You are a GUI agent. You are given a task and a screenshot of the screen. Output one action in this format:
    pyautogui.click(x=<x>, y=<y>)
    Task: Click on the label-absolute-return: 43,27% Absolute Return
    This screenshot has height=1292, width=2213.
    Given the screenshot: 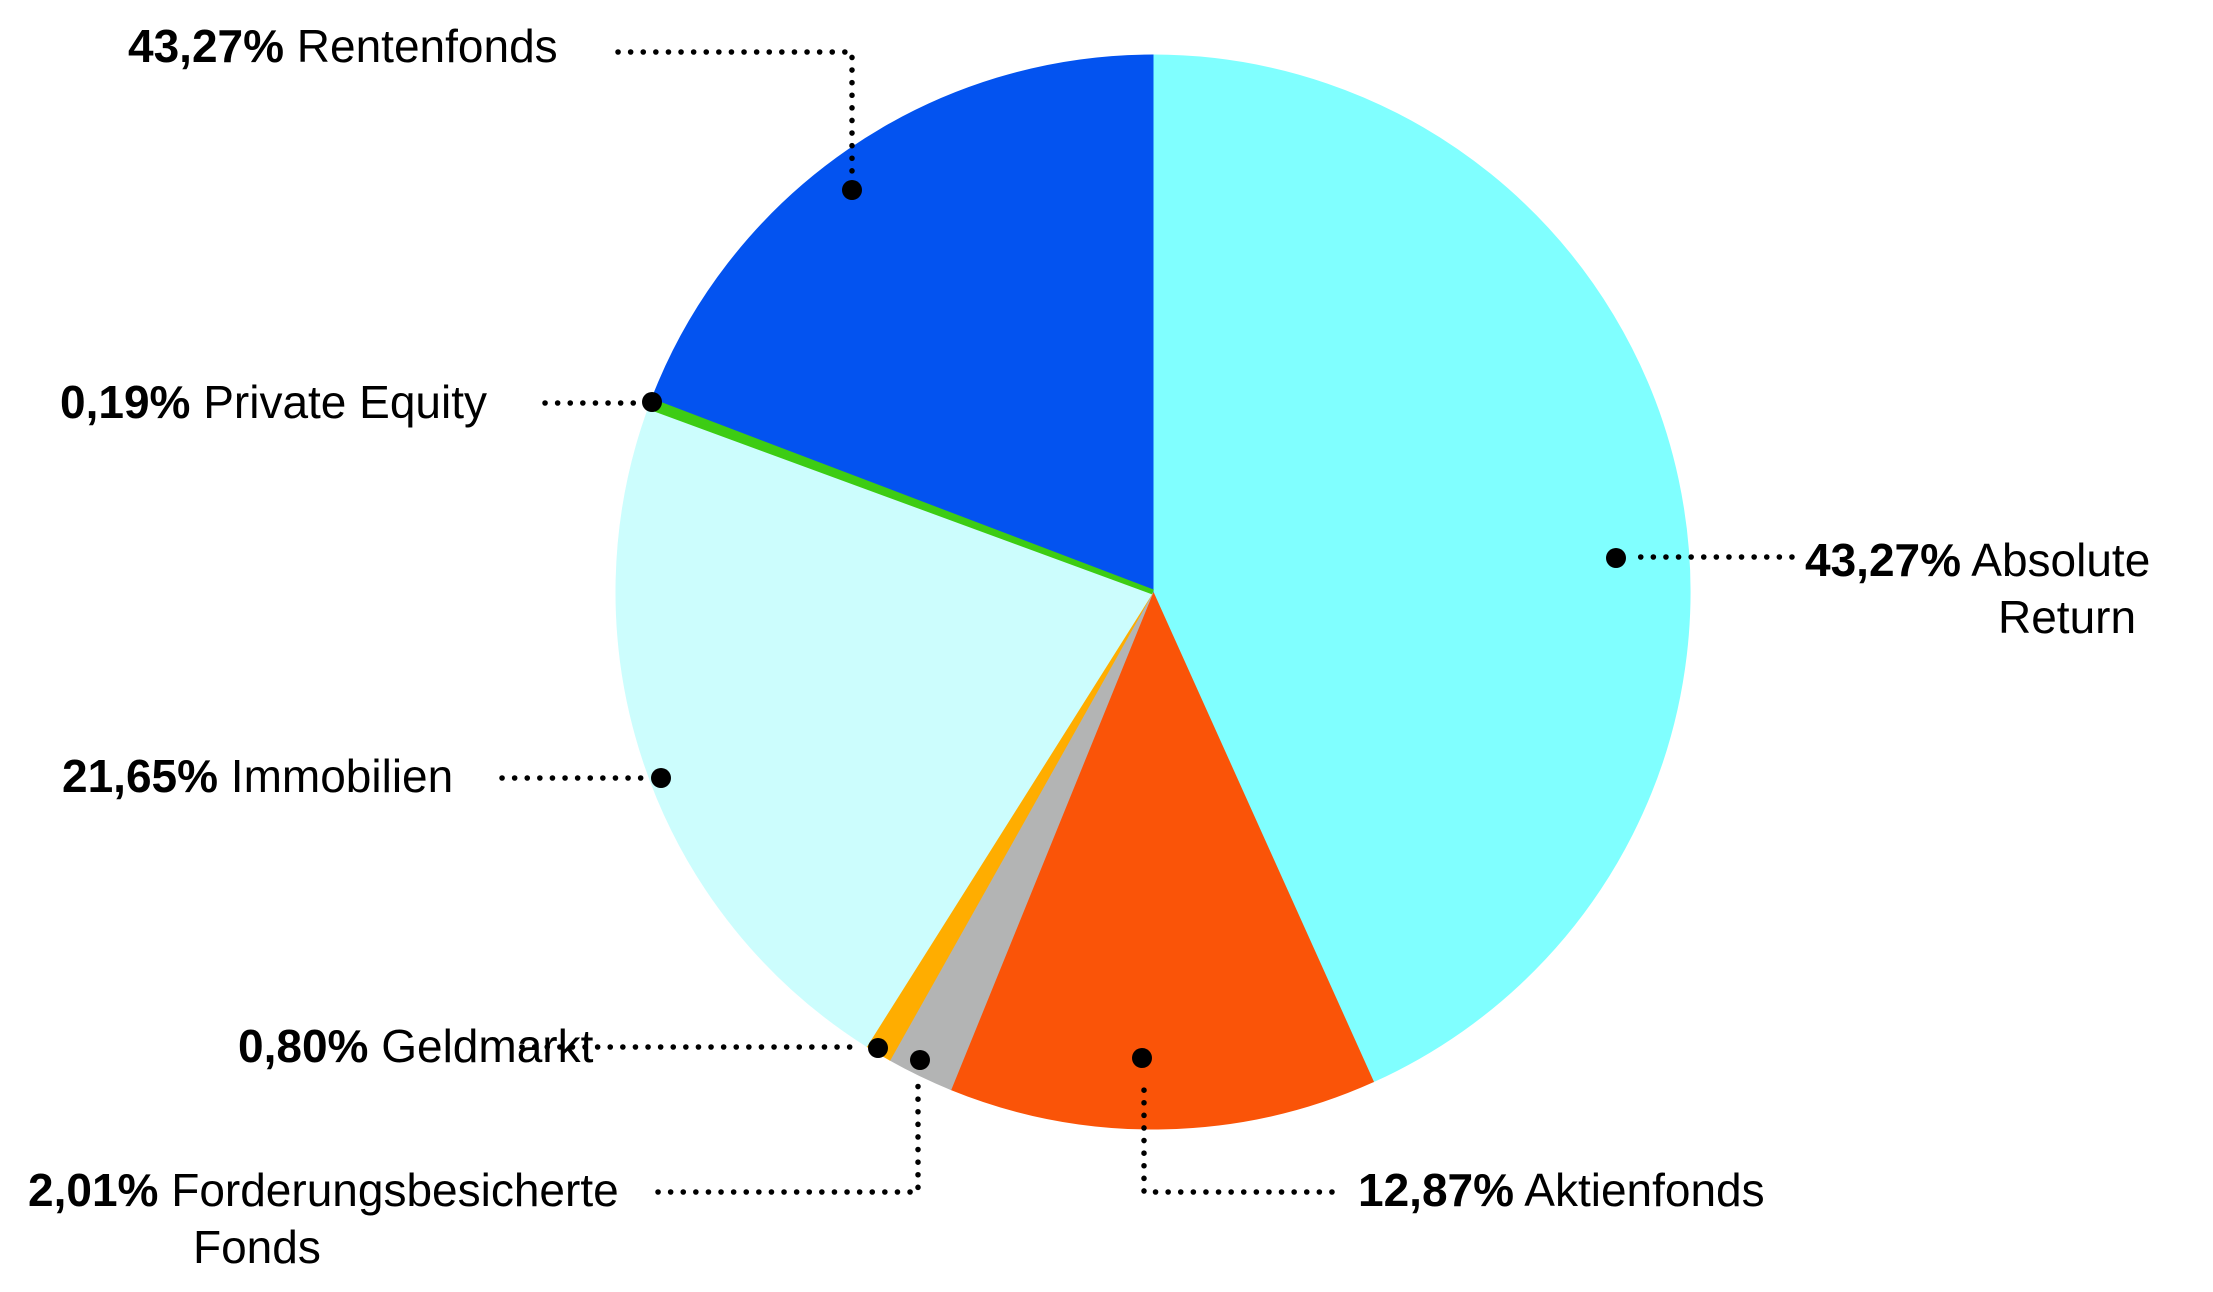 What is the action you would take?
    pyautogui.click(x=1977, y=589)
    